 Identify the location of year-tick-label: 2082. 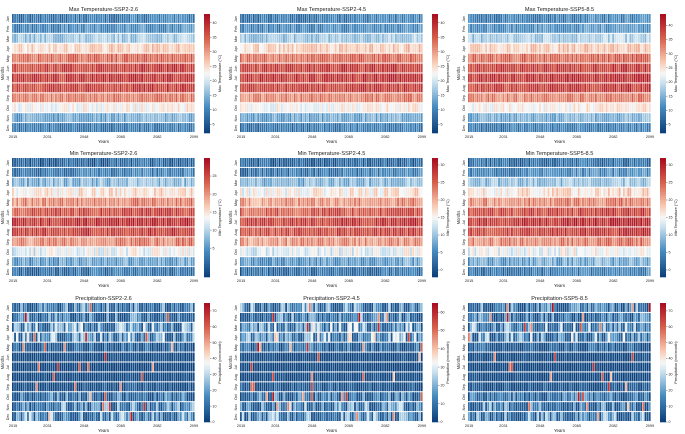
(385, 137).